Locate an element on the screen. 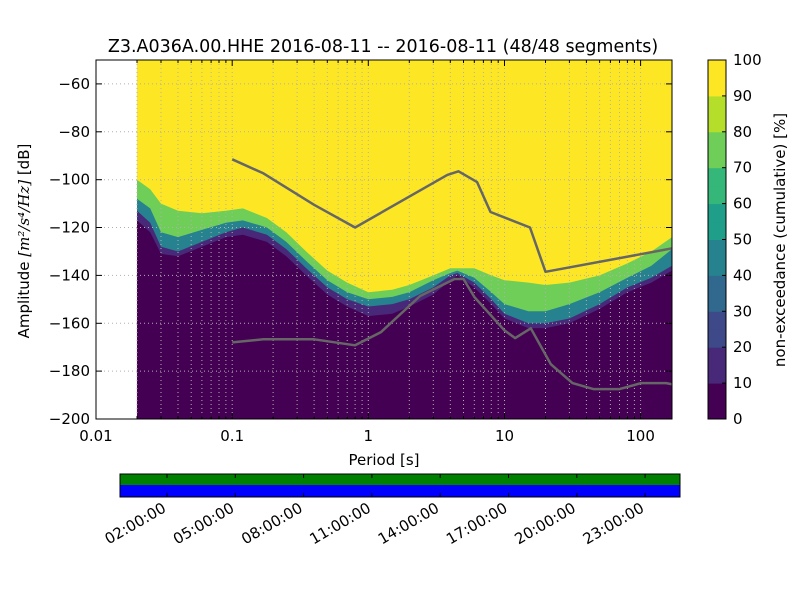 The height and width of the screenshot is (600, 800). y-axis-label-suffix: [dB] is located at coordinates (24, 162).